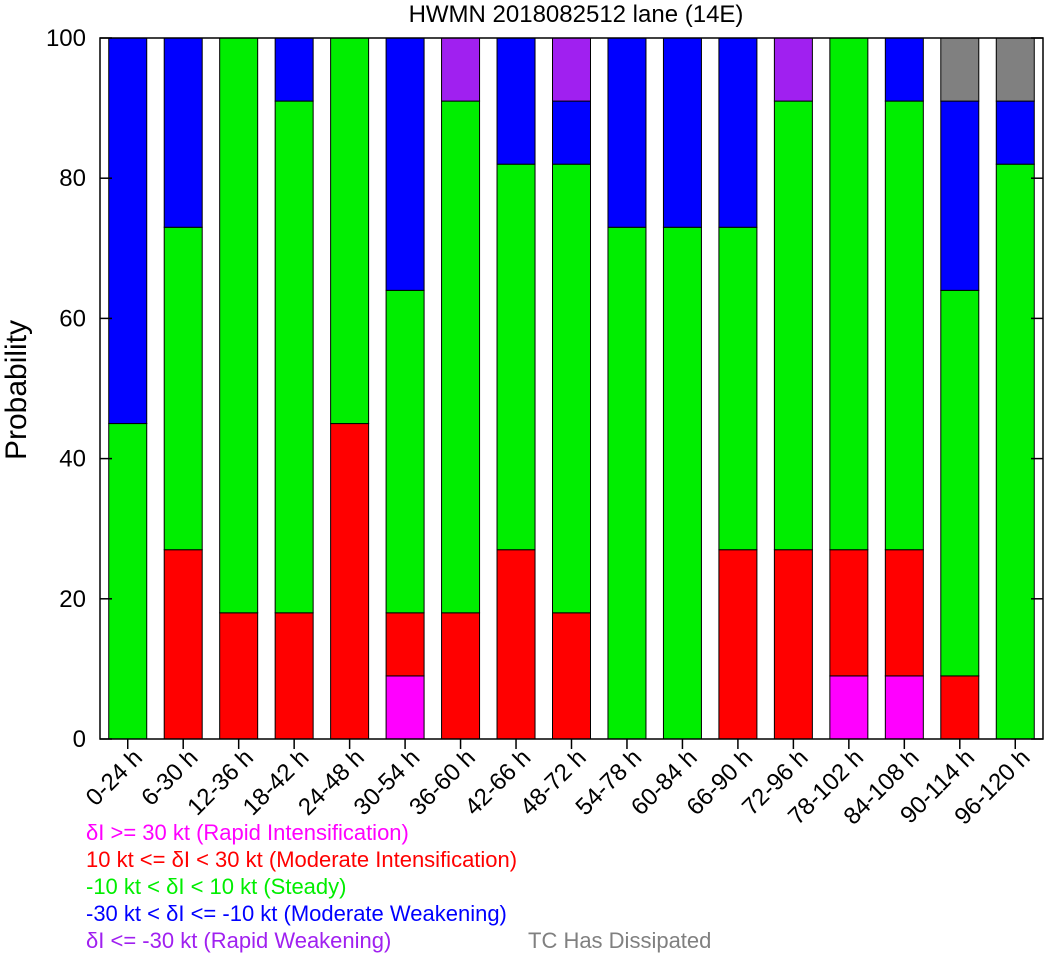  Describe the element at coordinates (129, 859) in the screenshot. I see `legend-mi-before: 10 kt <=` at that location.